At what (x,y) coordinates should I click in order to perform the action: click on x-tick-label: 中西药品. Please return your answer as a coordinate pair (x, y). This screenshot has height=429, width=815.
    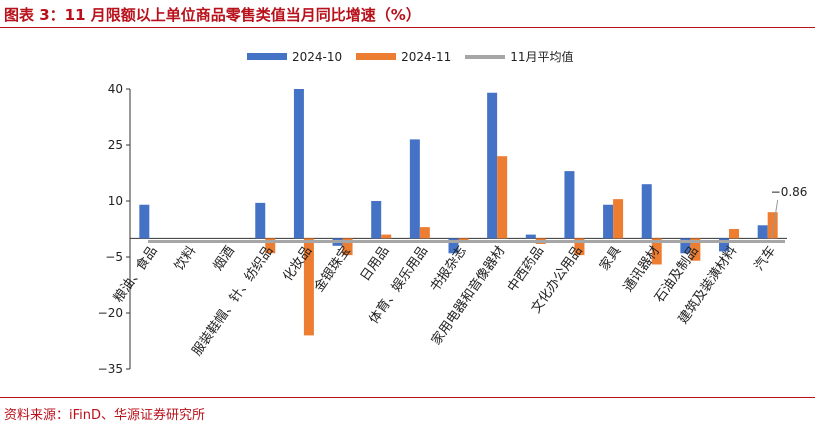
    Looking at the image, I should click on (526, 269).